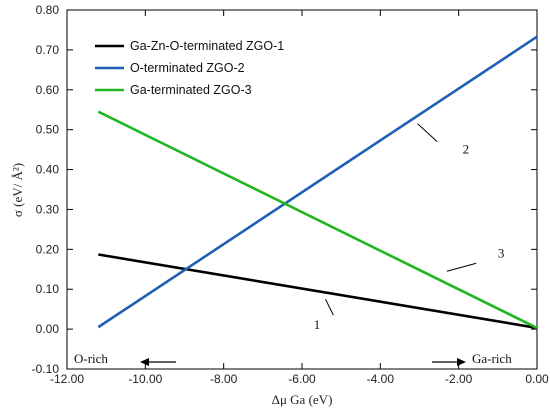  I want to click on y-tick-label: 0.30, so click(48, 209).